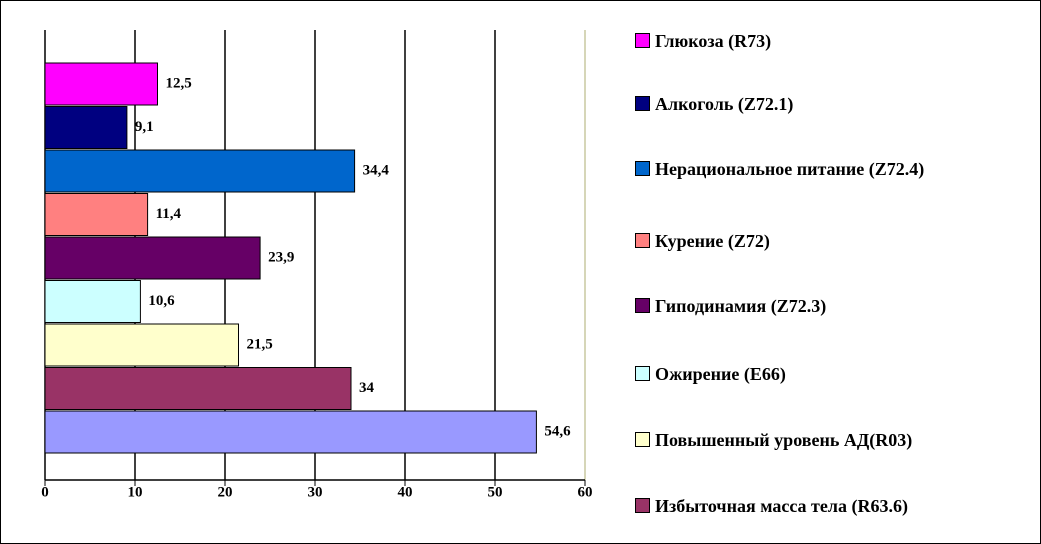  What do you see at coordinates (161, 301) in the screenshot?
I see `data-label: 10,6` at bounding box center [161, 301].